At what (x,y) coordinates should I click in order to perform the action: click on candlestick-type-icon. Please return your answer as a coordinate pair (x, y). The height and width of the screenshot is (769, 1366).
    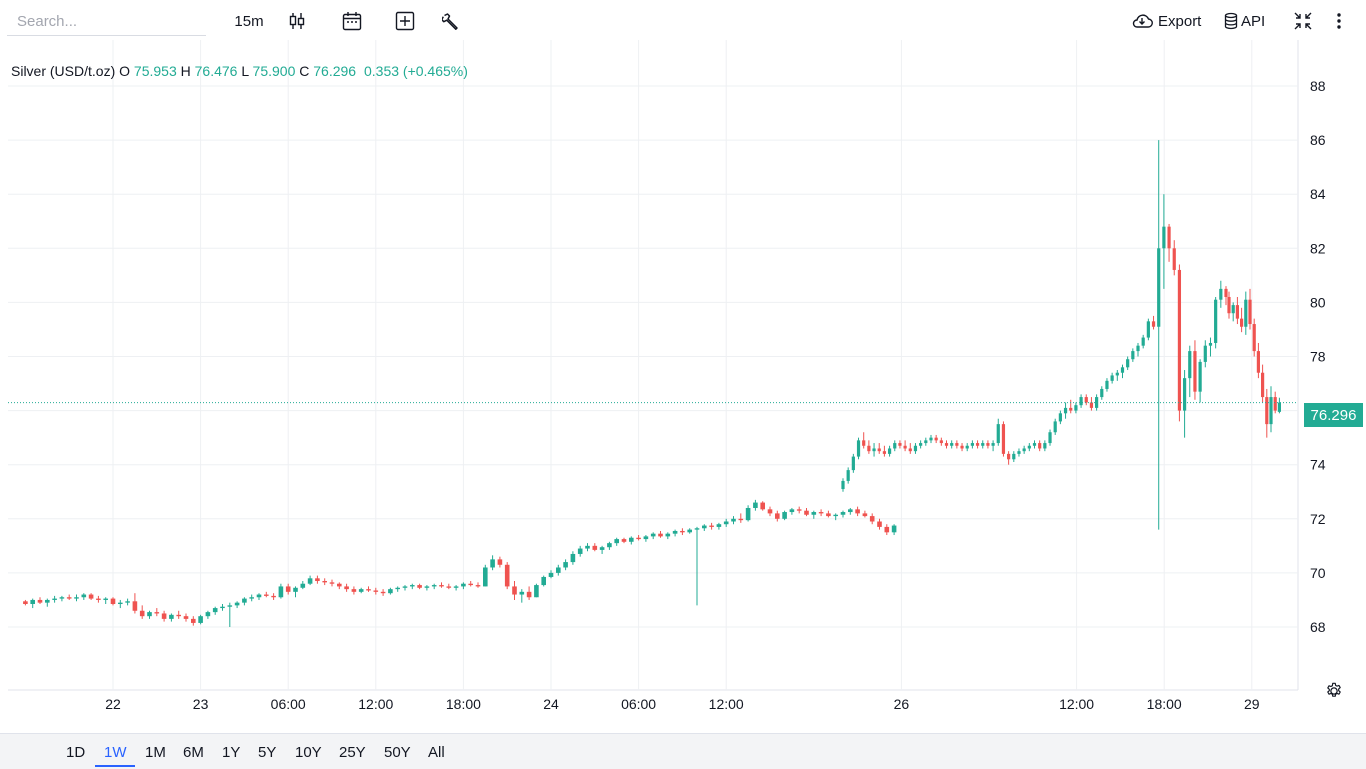
    Looking at the image, I should click on (297, 21).